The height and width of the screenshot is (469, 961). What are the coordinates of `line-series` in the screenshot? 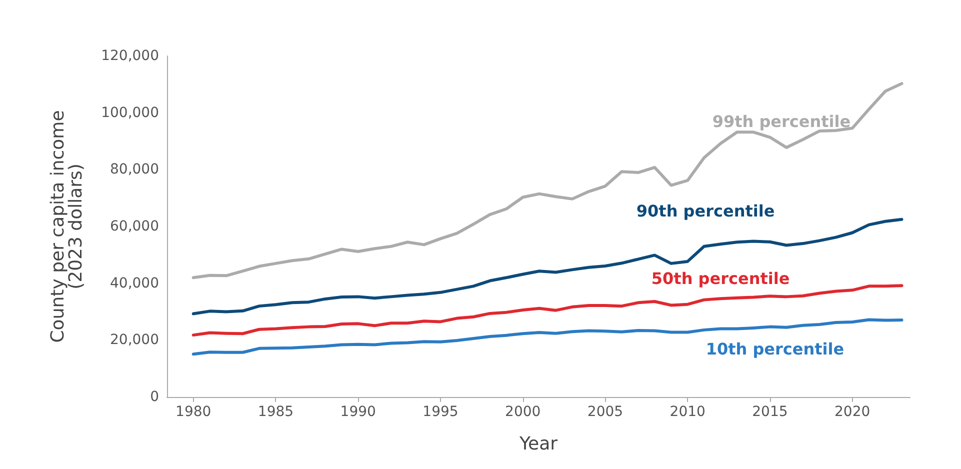 It's located at (548, 337).